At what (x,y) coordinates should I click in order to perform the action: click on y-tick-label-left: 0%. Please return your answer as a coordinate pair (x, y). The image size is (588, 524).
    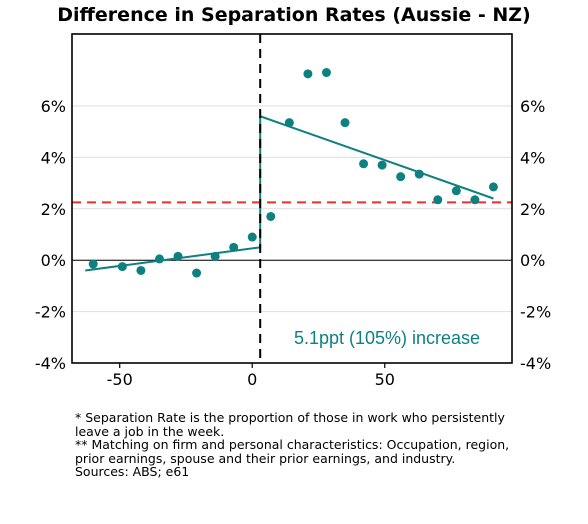
    Looking at the image, I should click on (53, 260).